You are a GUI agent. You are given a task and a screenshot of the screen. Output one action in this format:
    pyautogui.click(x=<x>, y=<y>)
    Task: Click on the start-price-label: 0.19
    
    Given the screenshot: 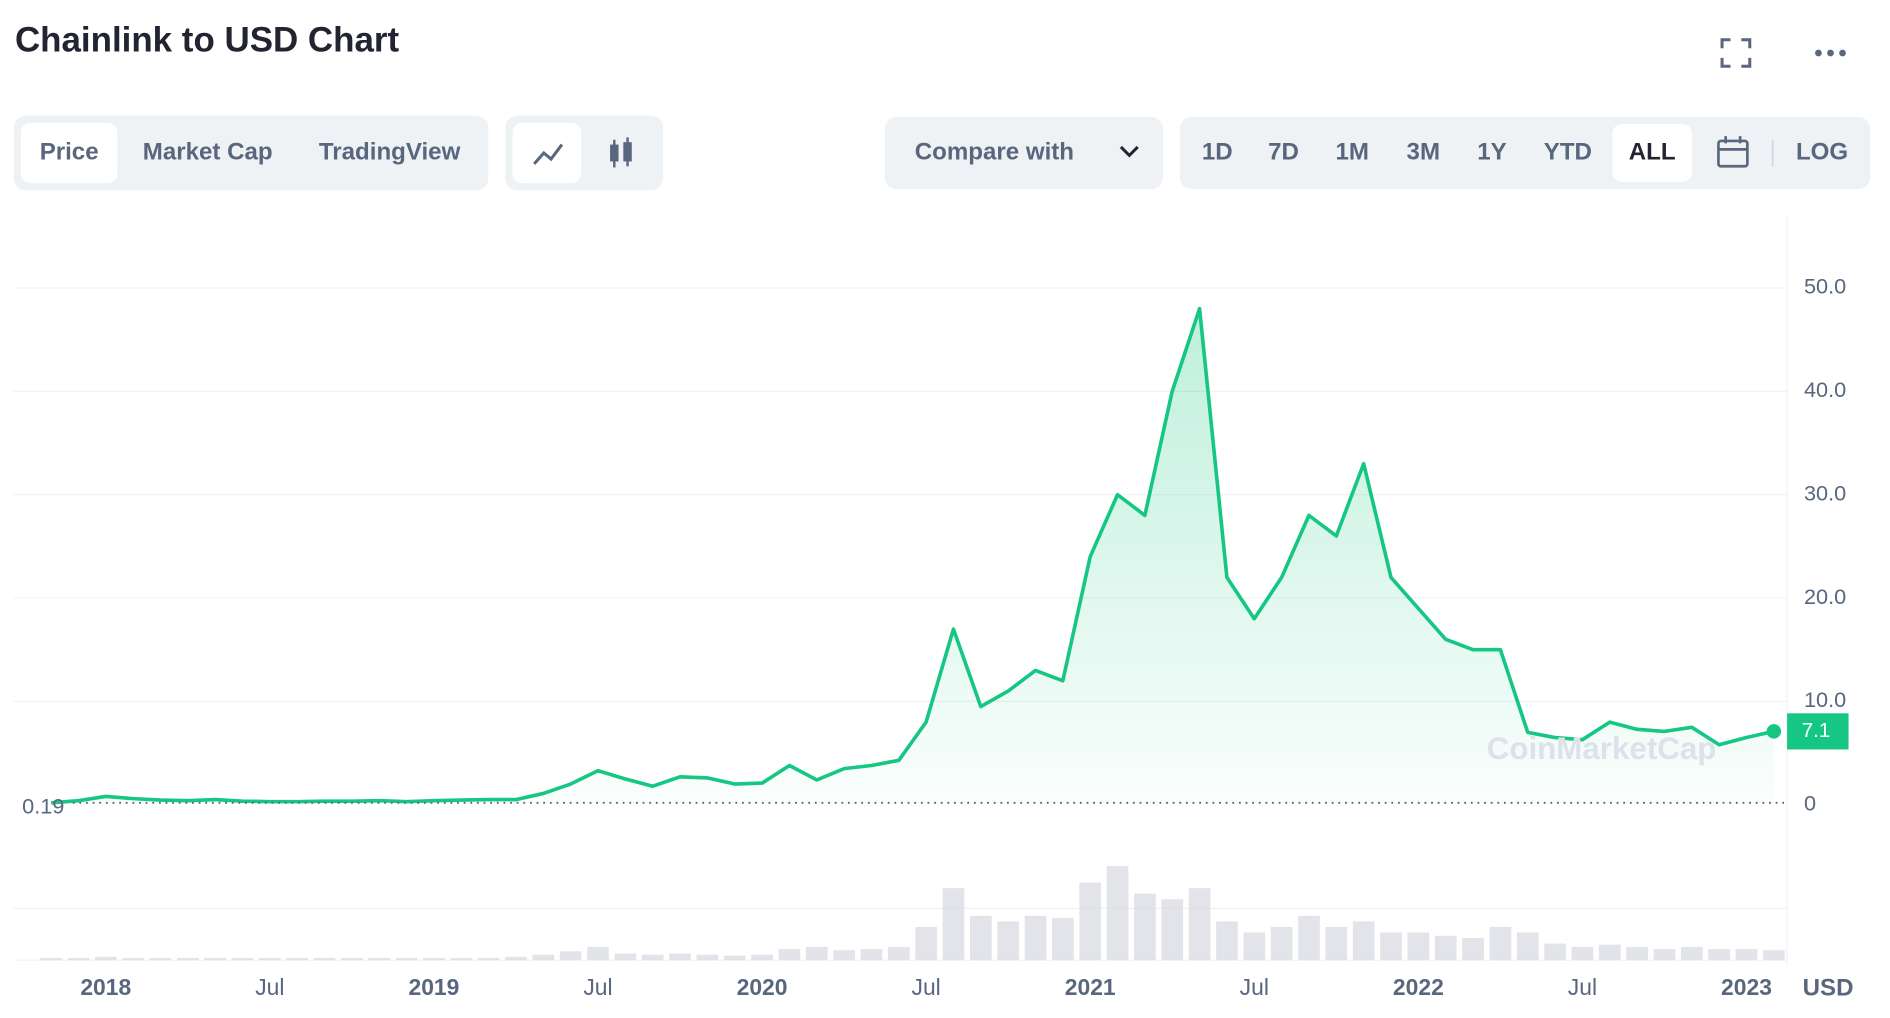 What is the action you would take?
    pyautogui.click(x=43, y=805)
    